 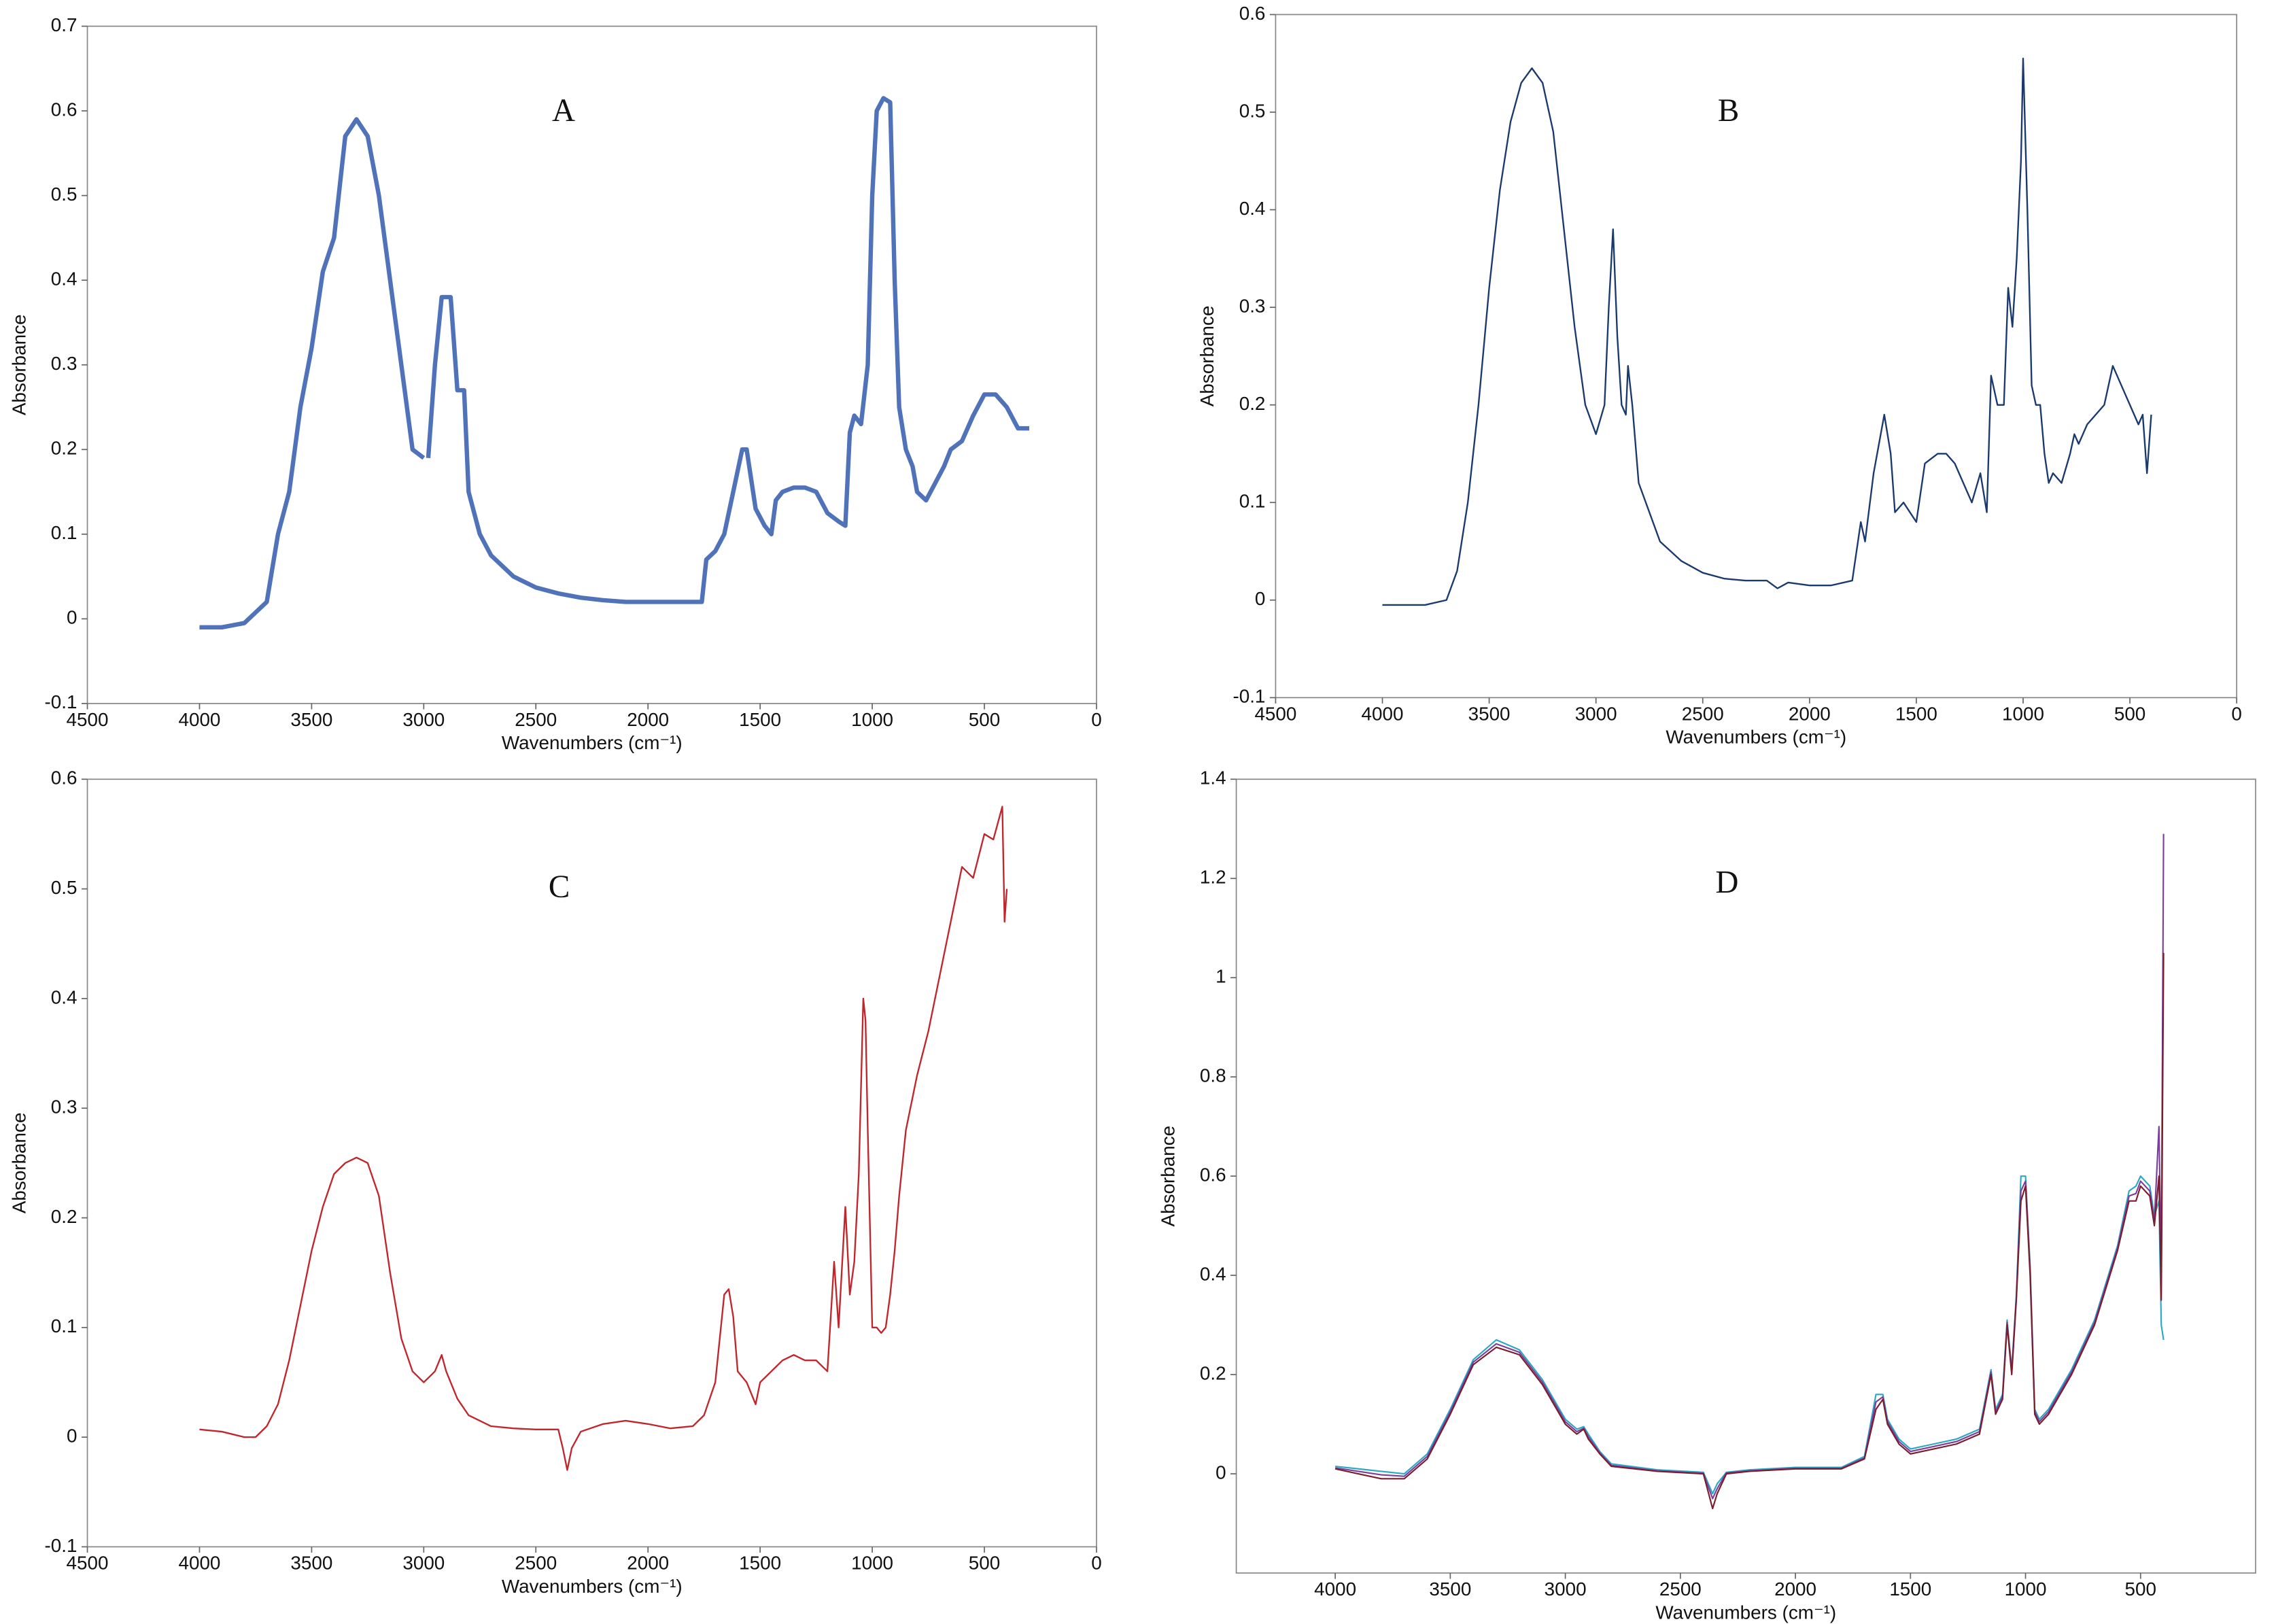 What do you see at coordinates (1220, 976) in the screenshot?
I see `y-tick-label: 1` at bounding box center [1220, 976].